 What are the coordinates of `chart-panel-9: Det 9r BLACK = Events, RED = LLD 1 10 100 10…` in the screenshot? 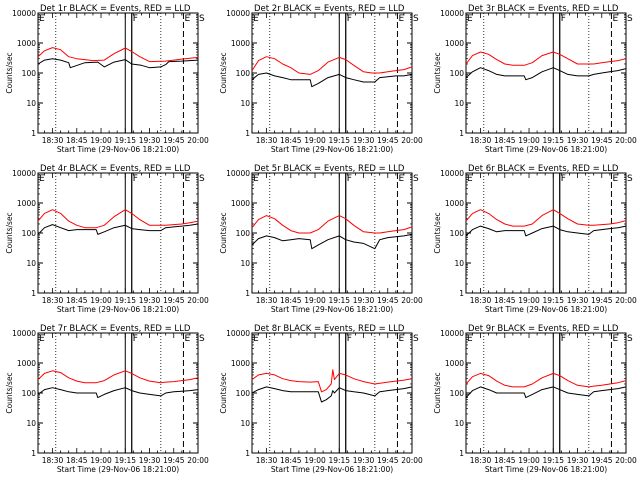 It's located at (535, 399).